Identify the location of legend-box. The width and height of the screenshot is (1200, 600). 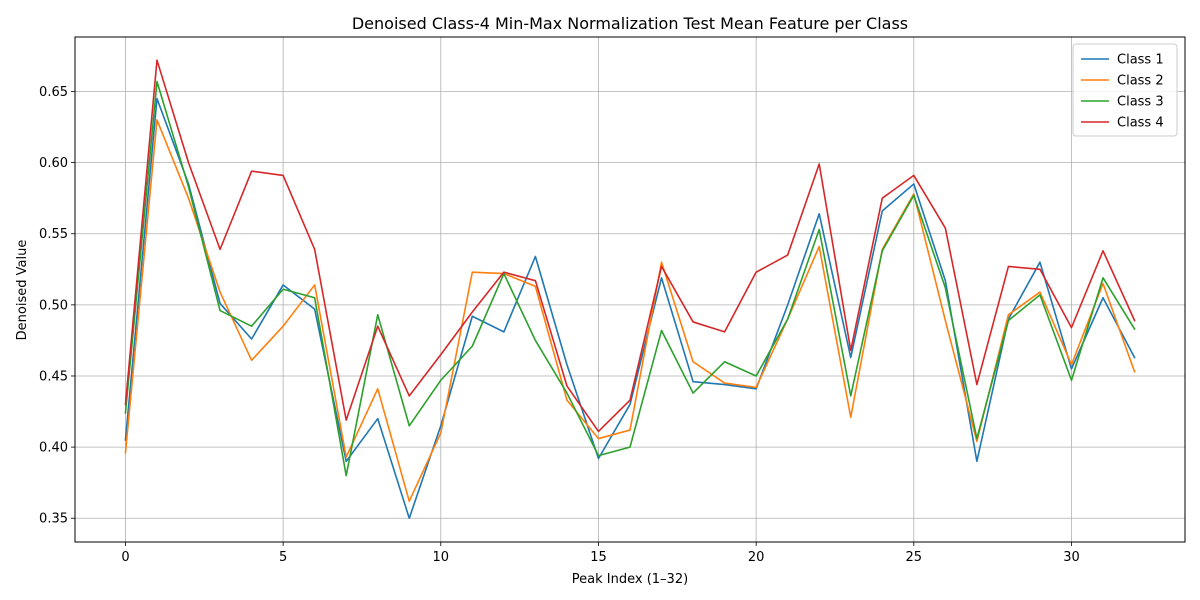
(1125, 90).